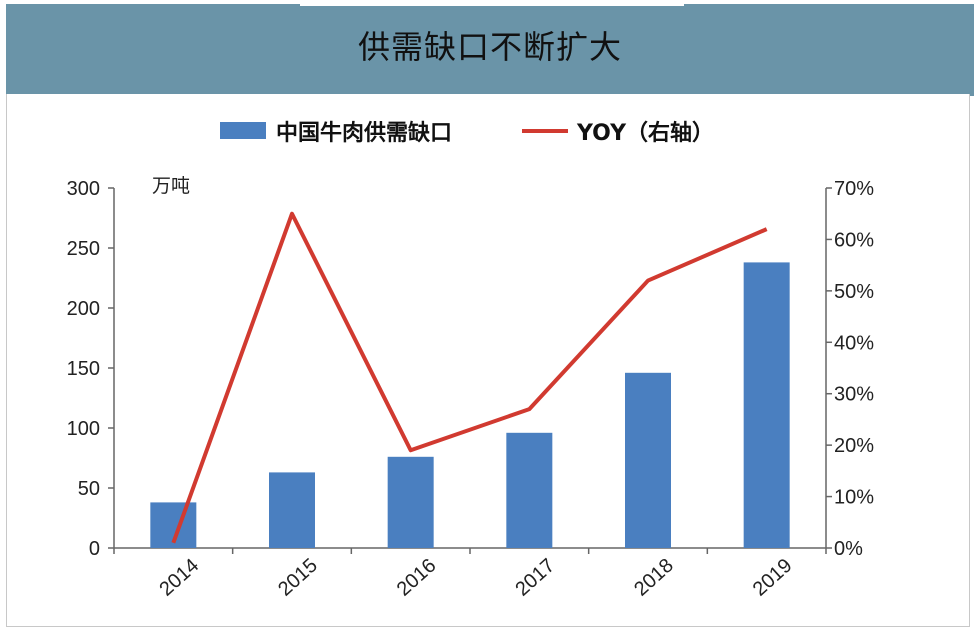 The height and width of the screenshot is (634, 980). I want to click on title-banner, so click(490, 50).